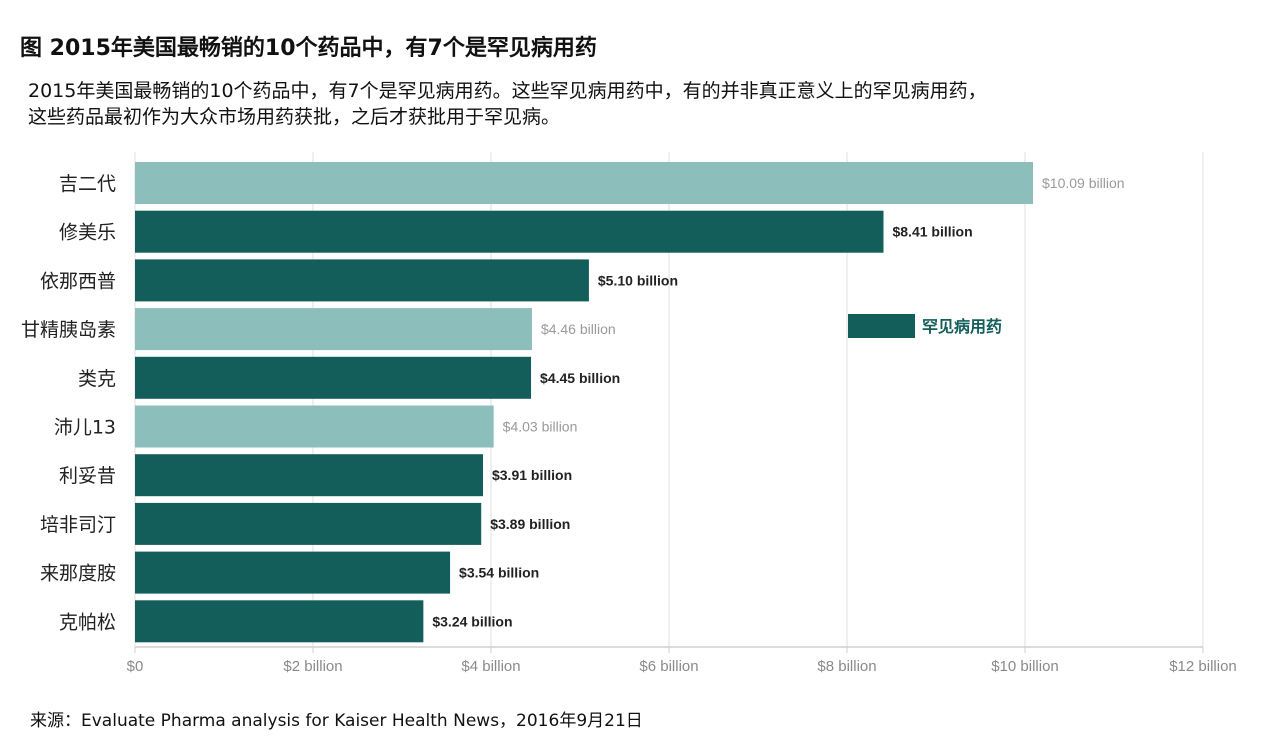  I want to click on category-label: 利妥昔, so click(87, 476).